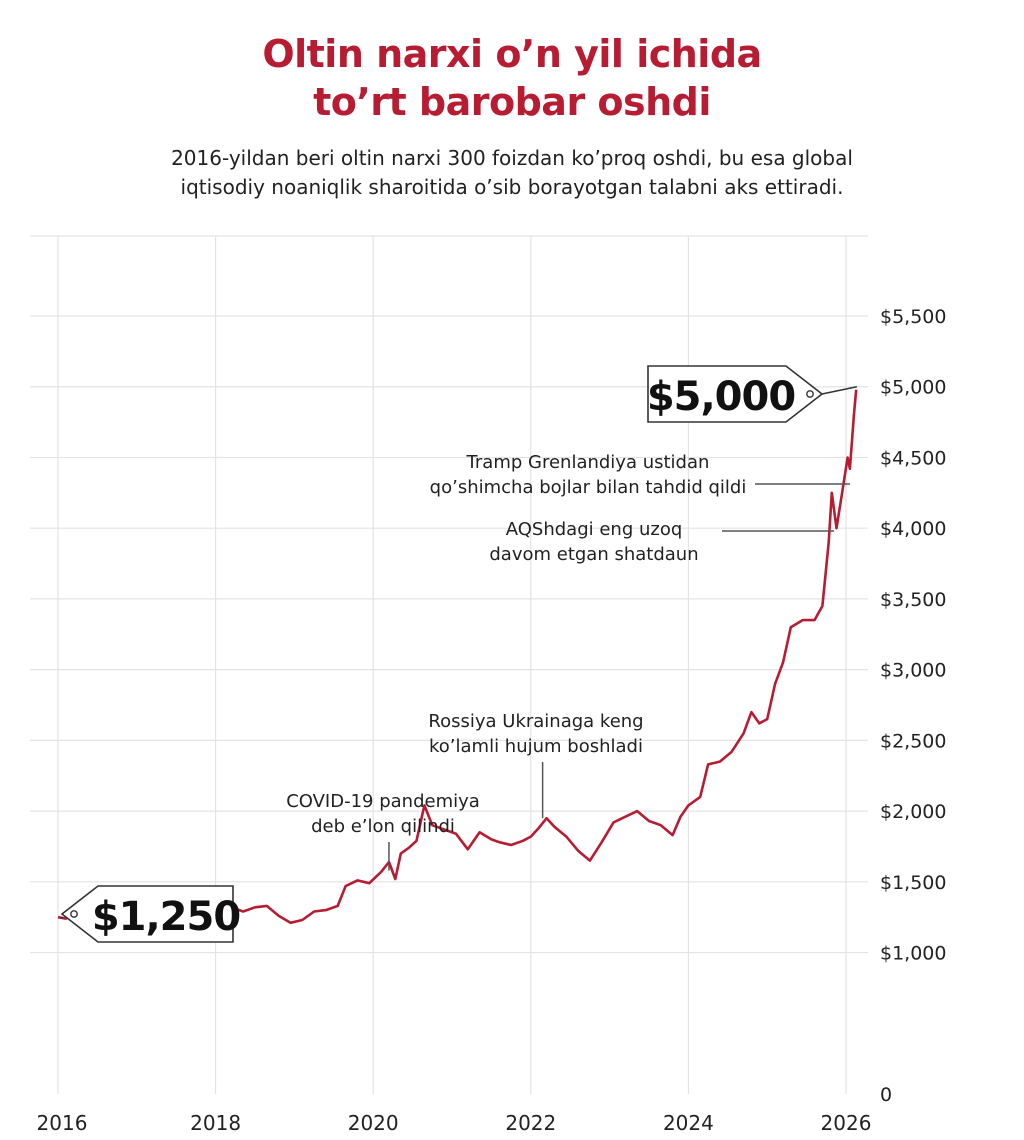 This screenshot has width=1024, height=1140. What do you see at coordinates (886, 1095) in the screenshot?
I see `y-tick-label: 0` at bounding box center [886, 1095].